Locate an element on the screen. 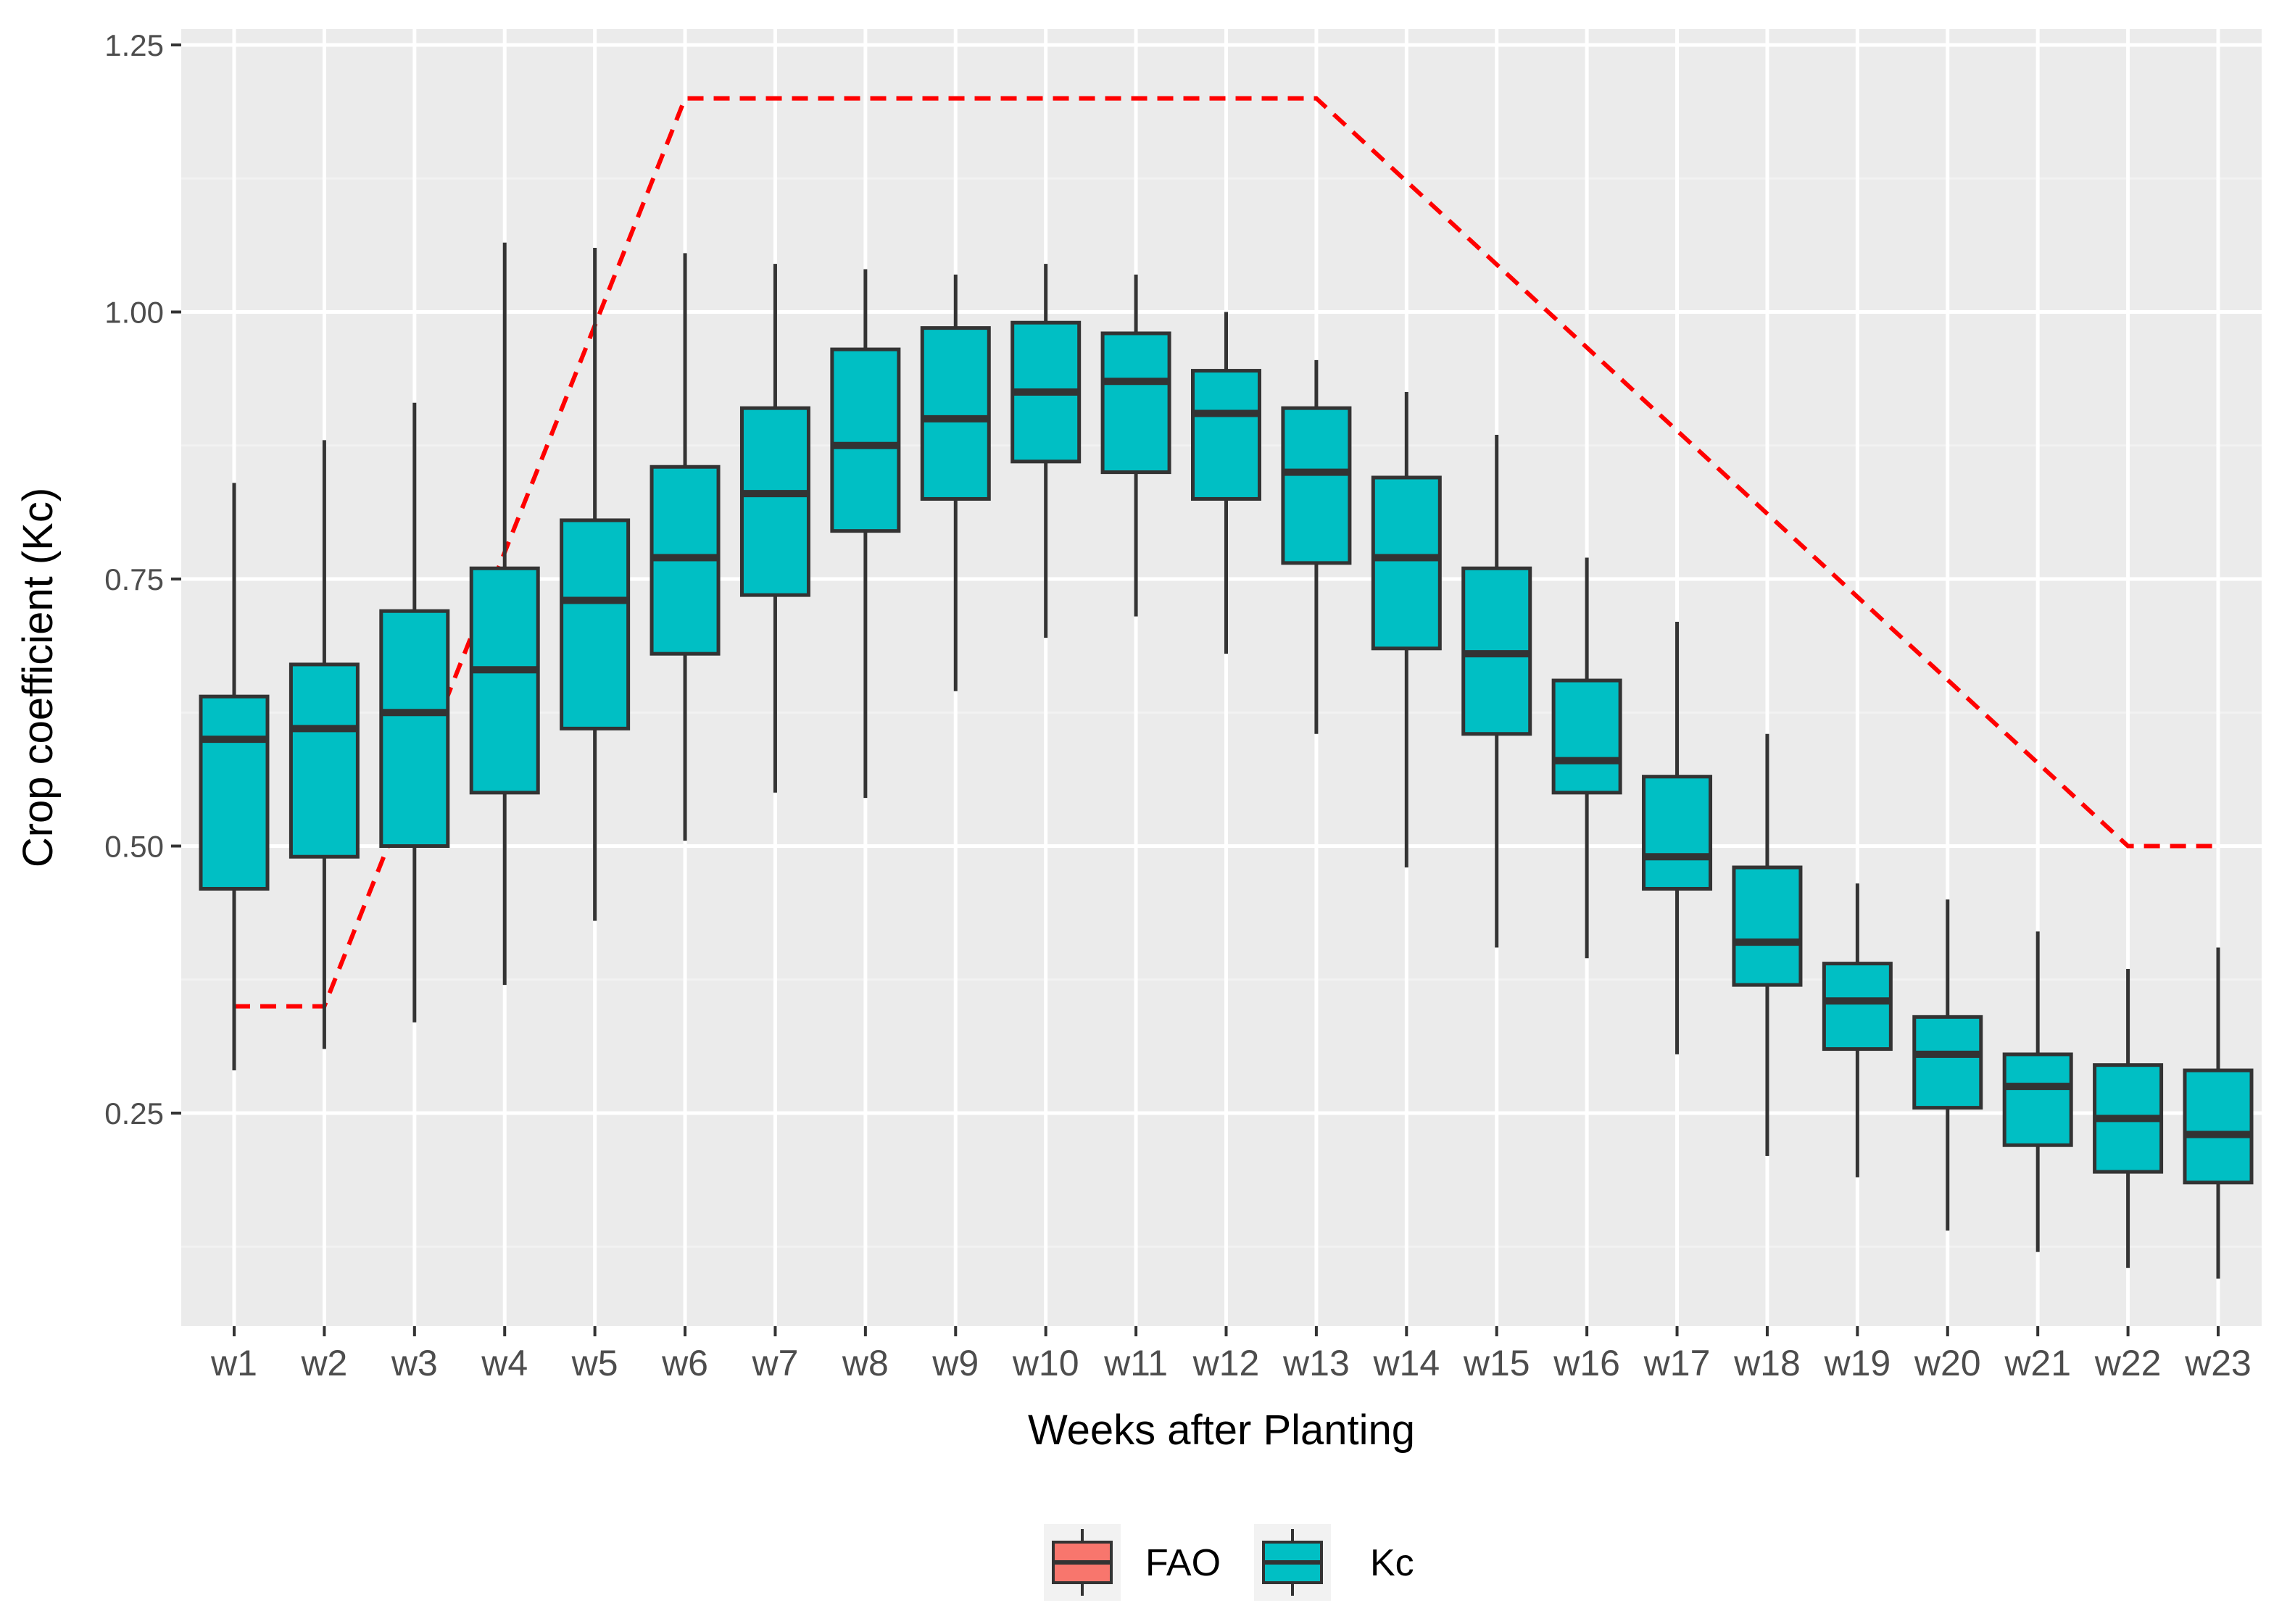 The image size is (2295, 1624). kc-box-w5 is located at coordinates (596, 584).